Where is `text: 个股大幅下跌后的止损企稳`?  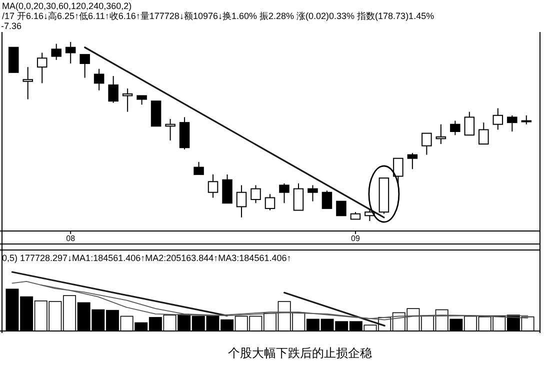 text: 个股大幅下跌后的止损企稳 is located at coordinates (300, 353).